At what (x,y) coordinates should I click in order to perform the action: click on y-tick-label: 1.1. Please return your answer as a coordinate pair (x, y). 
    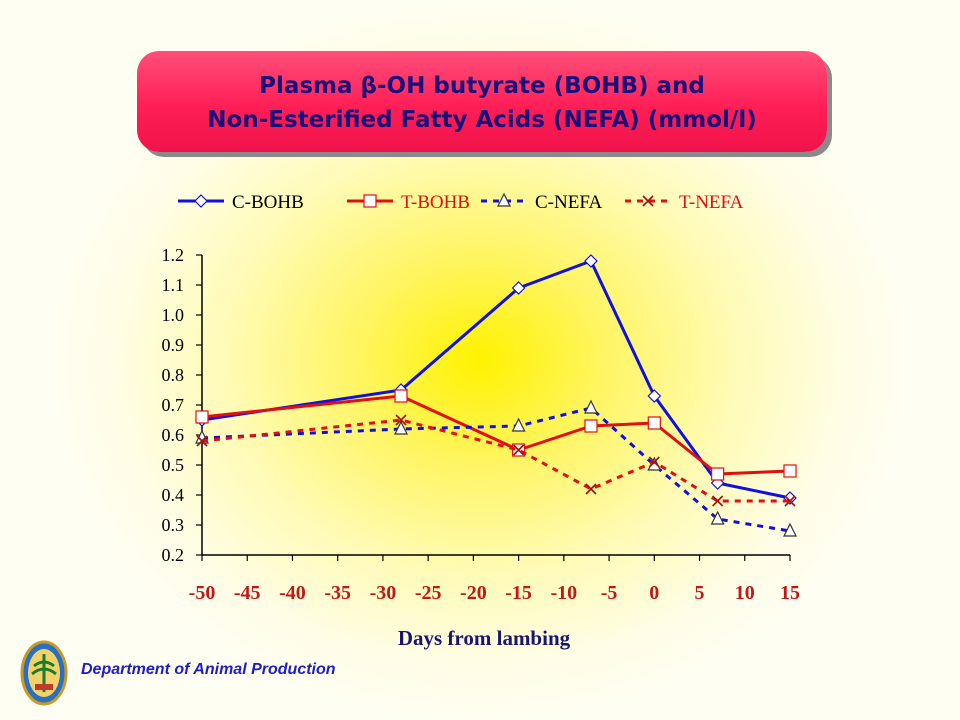
    Looking at the image, I should click on (173, 285).